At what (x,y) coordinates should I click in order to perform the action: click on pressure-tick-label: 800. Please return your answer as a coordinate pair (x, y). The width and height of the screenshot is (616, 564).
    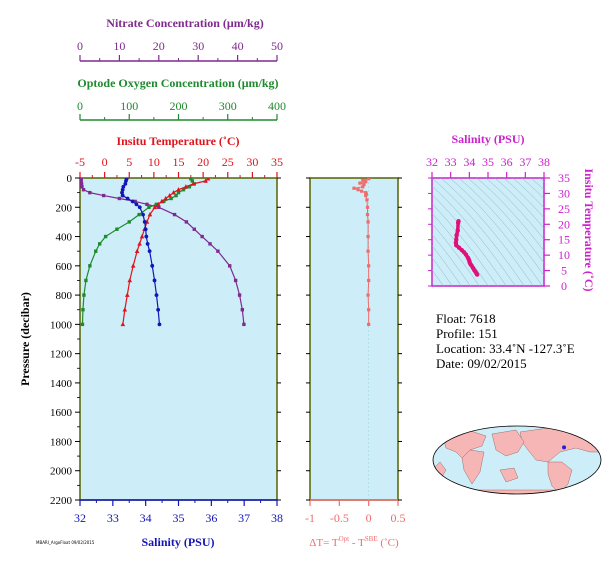
    Looking at the image, I should click on (64, 296).